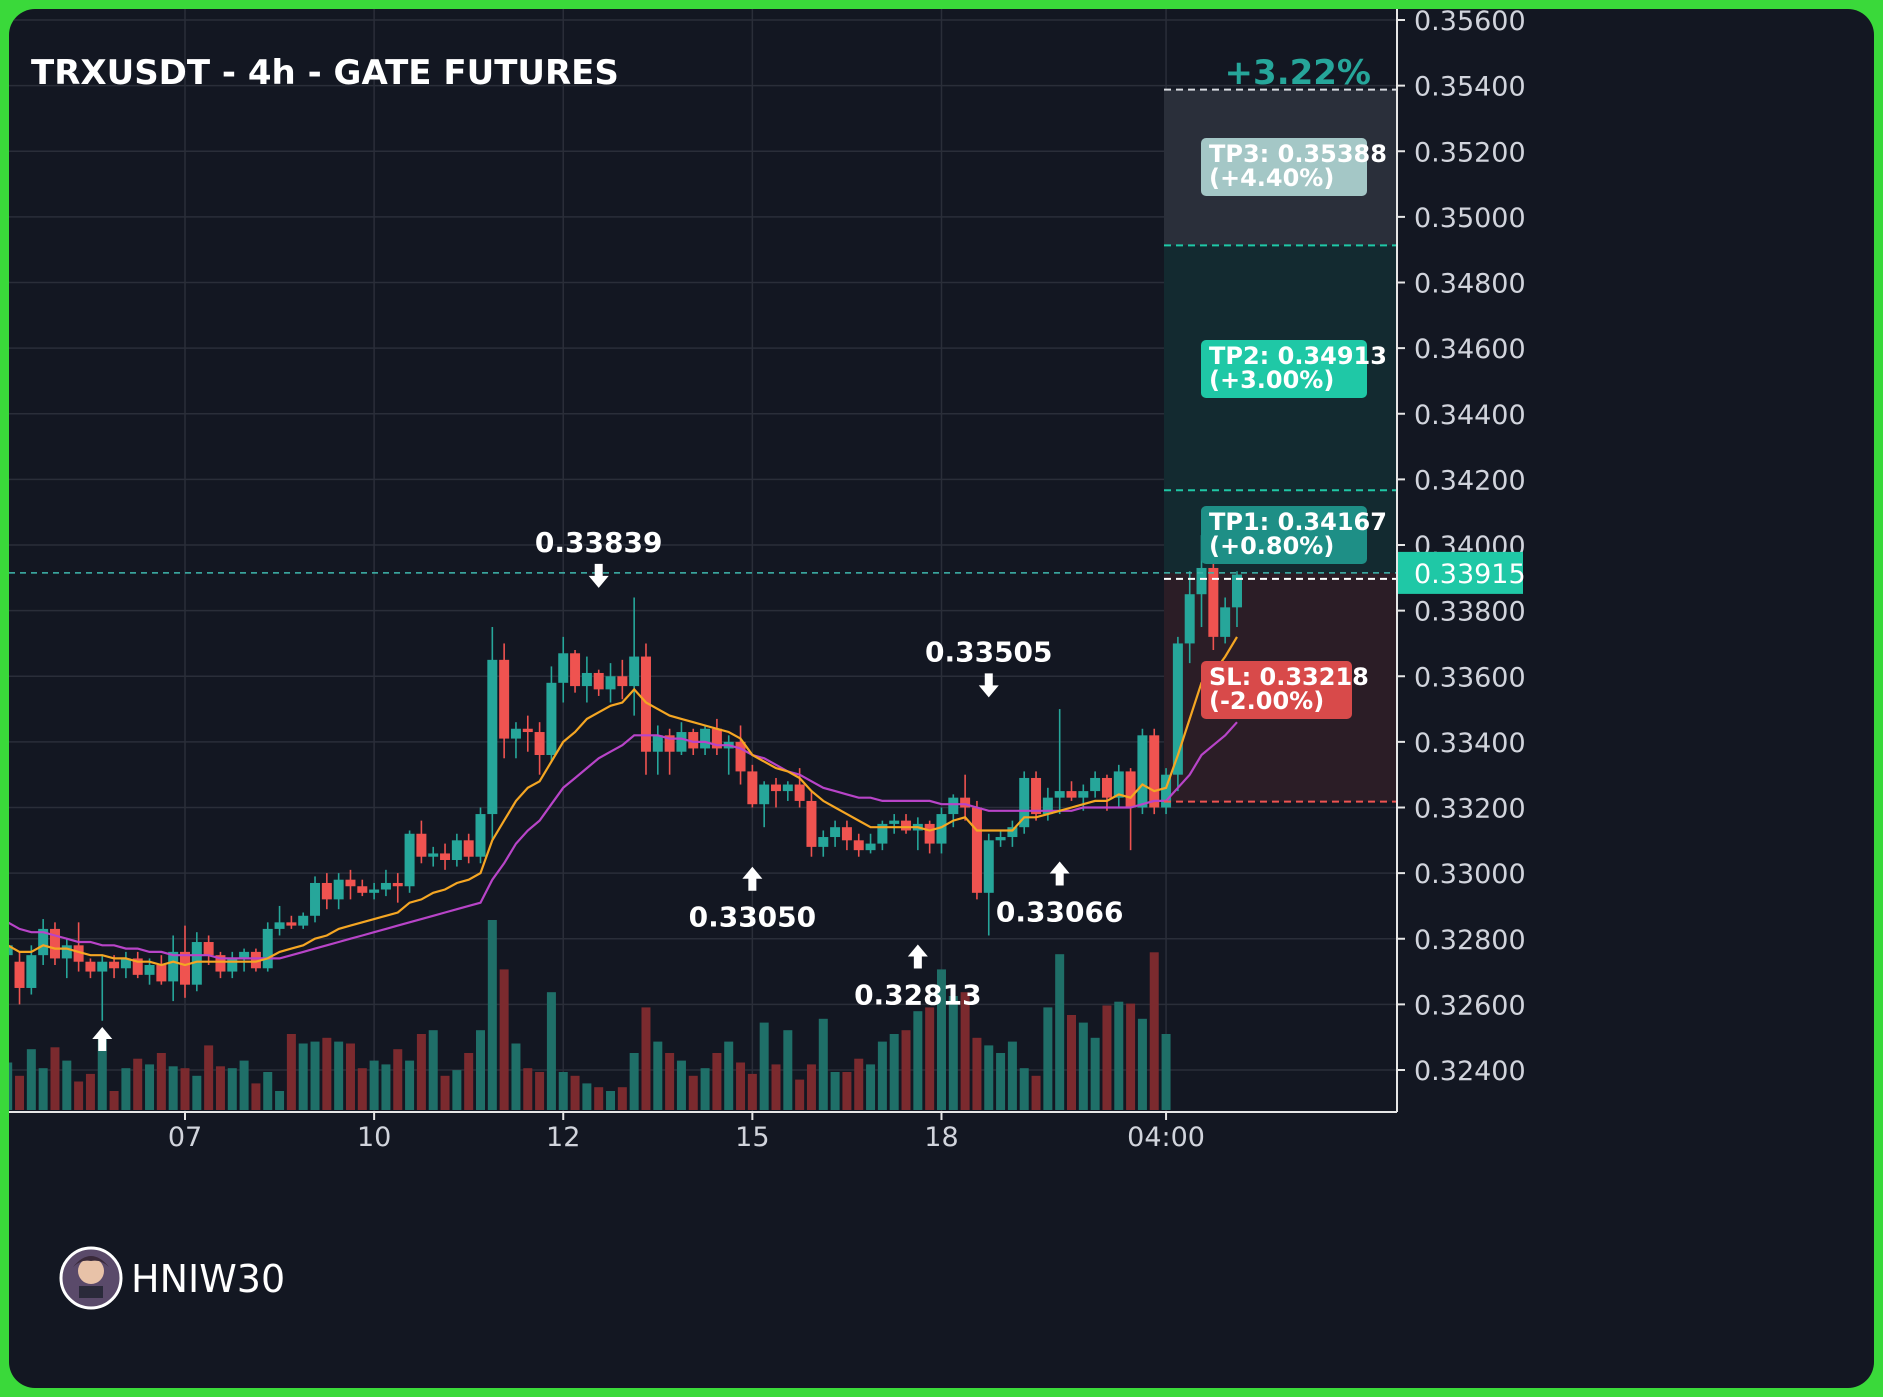 This screenshot has height=1397, width=1883. I want to click on y-tick-label: 0.32600, so click(1470, 1005).